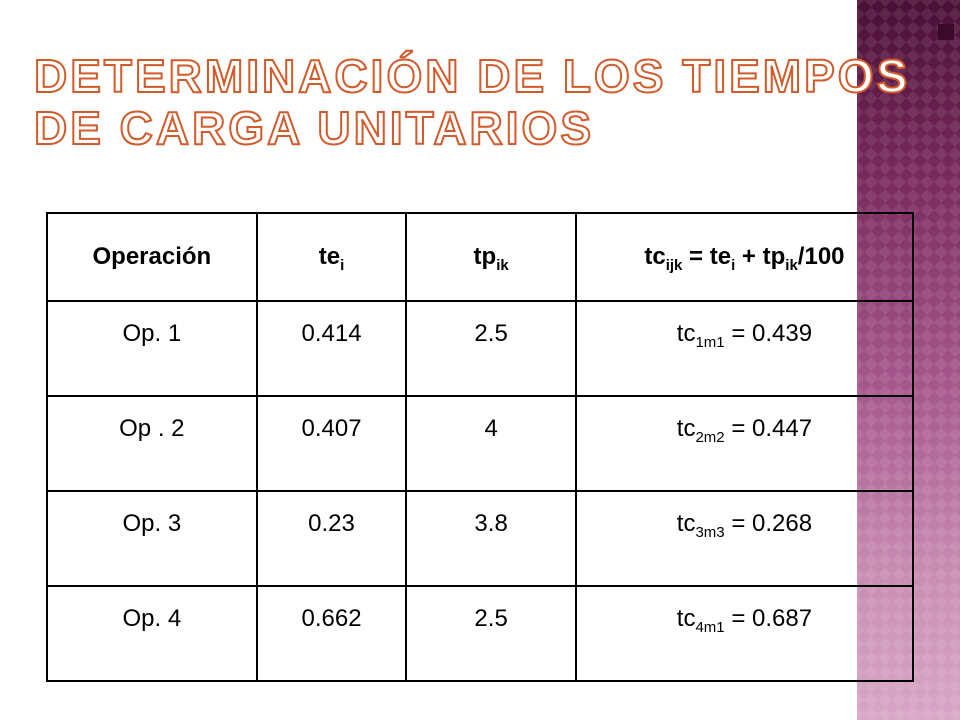  Describe the element at coordinates (744, 443) in the screenshot. I see `cell-tc: tc2m2 = 0.447` at that location.